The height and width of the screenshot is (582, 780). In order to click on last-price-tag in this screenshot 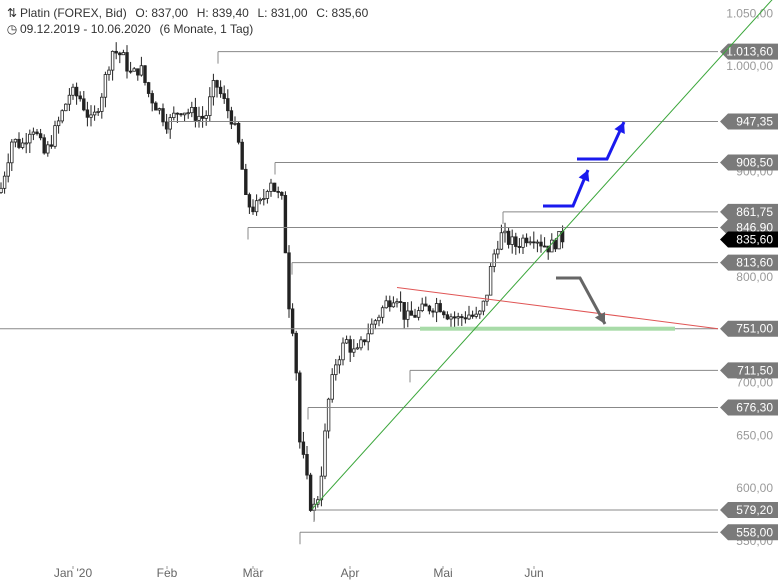, I will do `click(749, 239)`.